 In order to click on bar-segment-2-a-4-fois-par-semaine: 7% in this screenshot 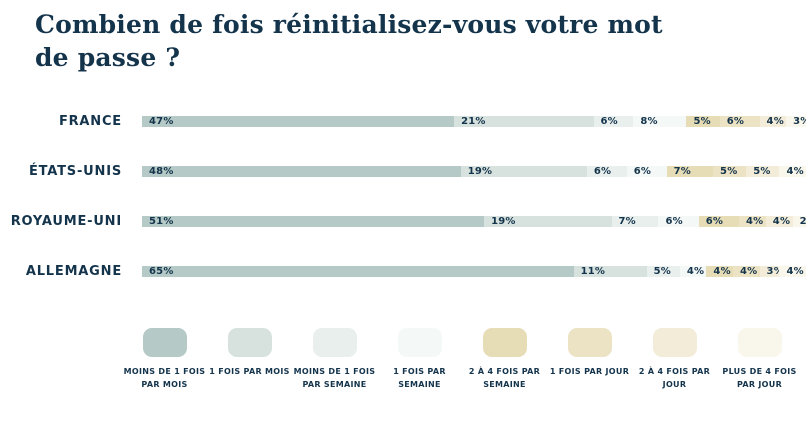, I will do `click(690, 171)`.